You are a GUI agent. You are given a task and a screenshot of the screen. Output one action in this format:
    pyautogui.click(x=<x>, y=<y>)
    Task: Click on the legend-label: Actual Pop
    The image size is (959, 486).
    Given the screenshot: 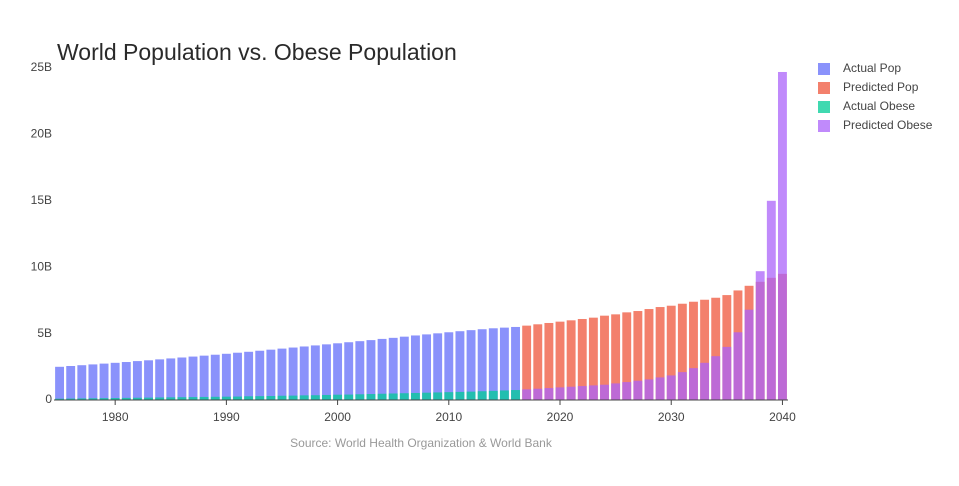 What is the action you would take?
    pyautogui.click(x=872, y=68)
    